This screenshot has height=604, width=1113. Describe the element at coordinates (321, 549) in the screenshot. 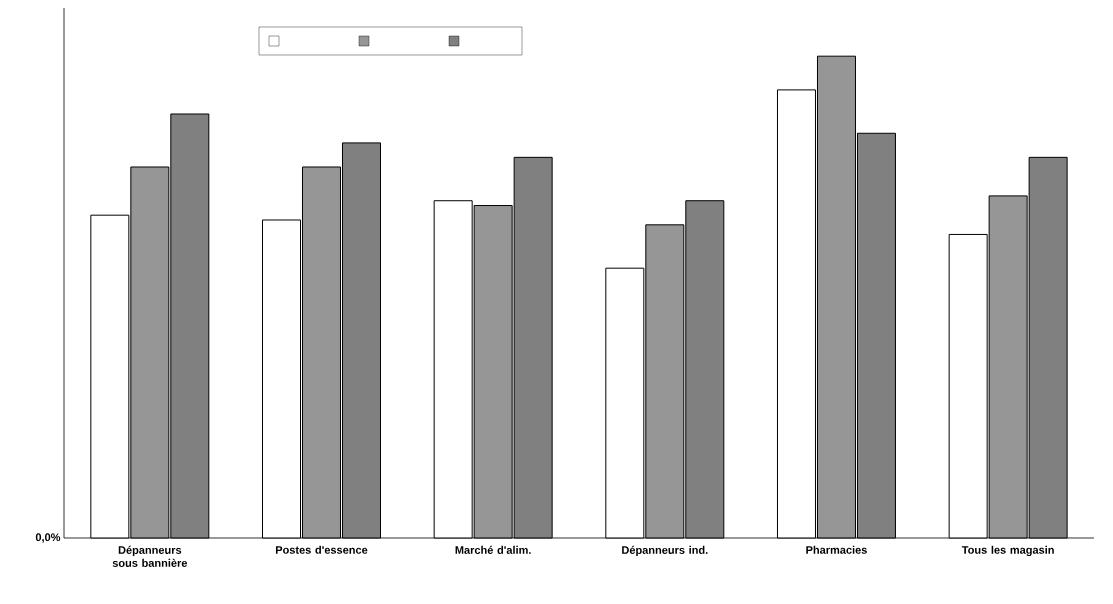

I see `x-tick-label: Postes d'essence` at that location.